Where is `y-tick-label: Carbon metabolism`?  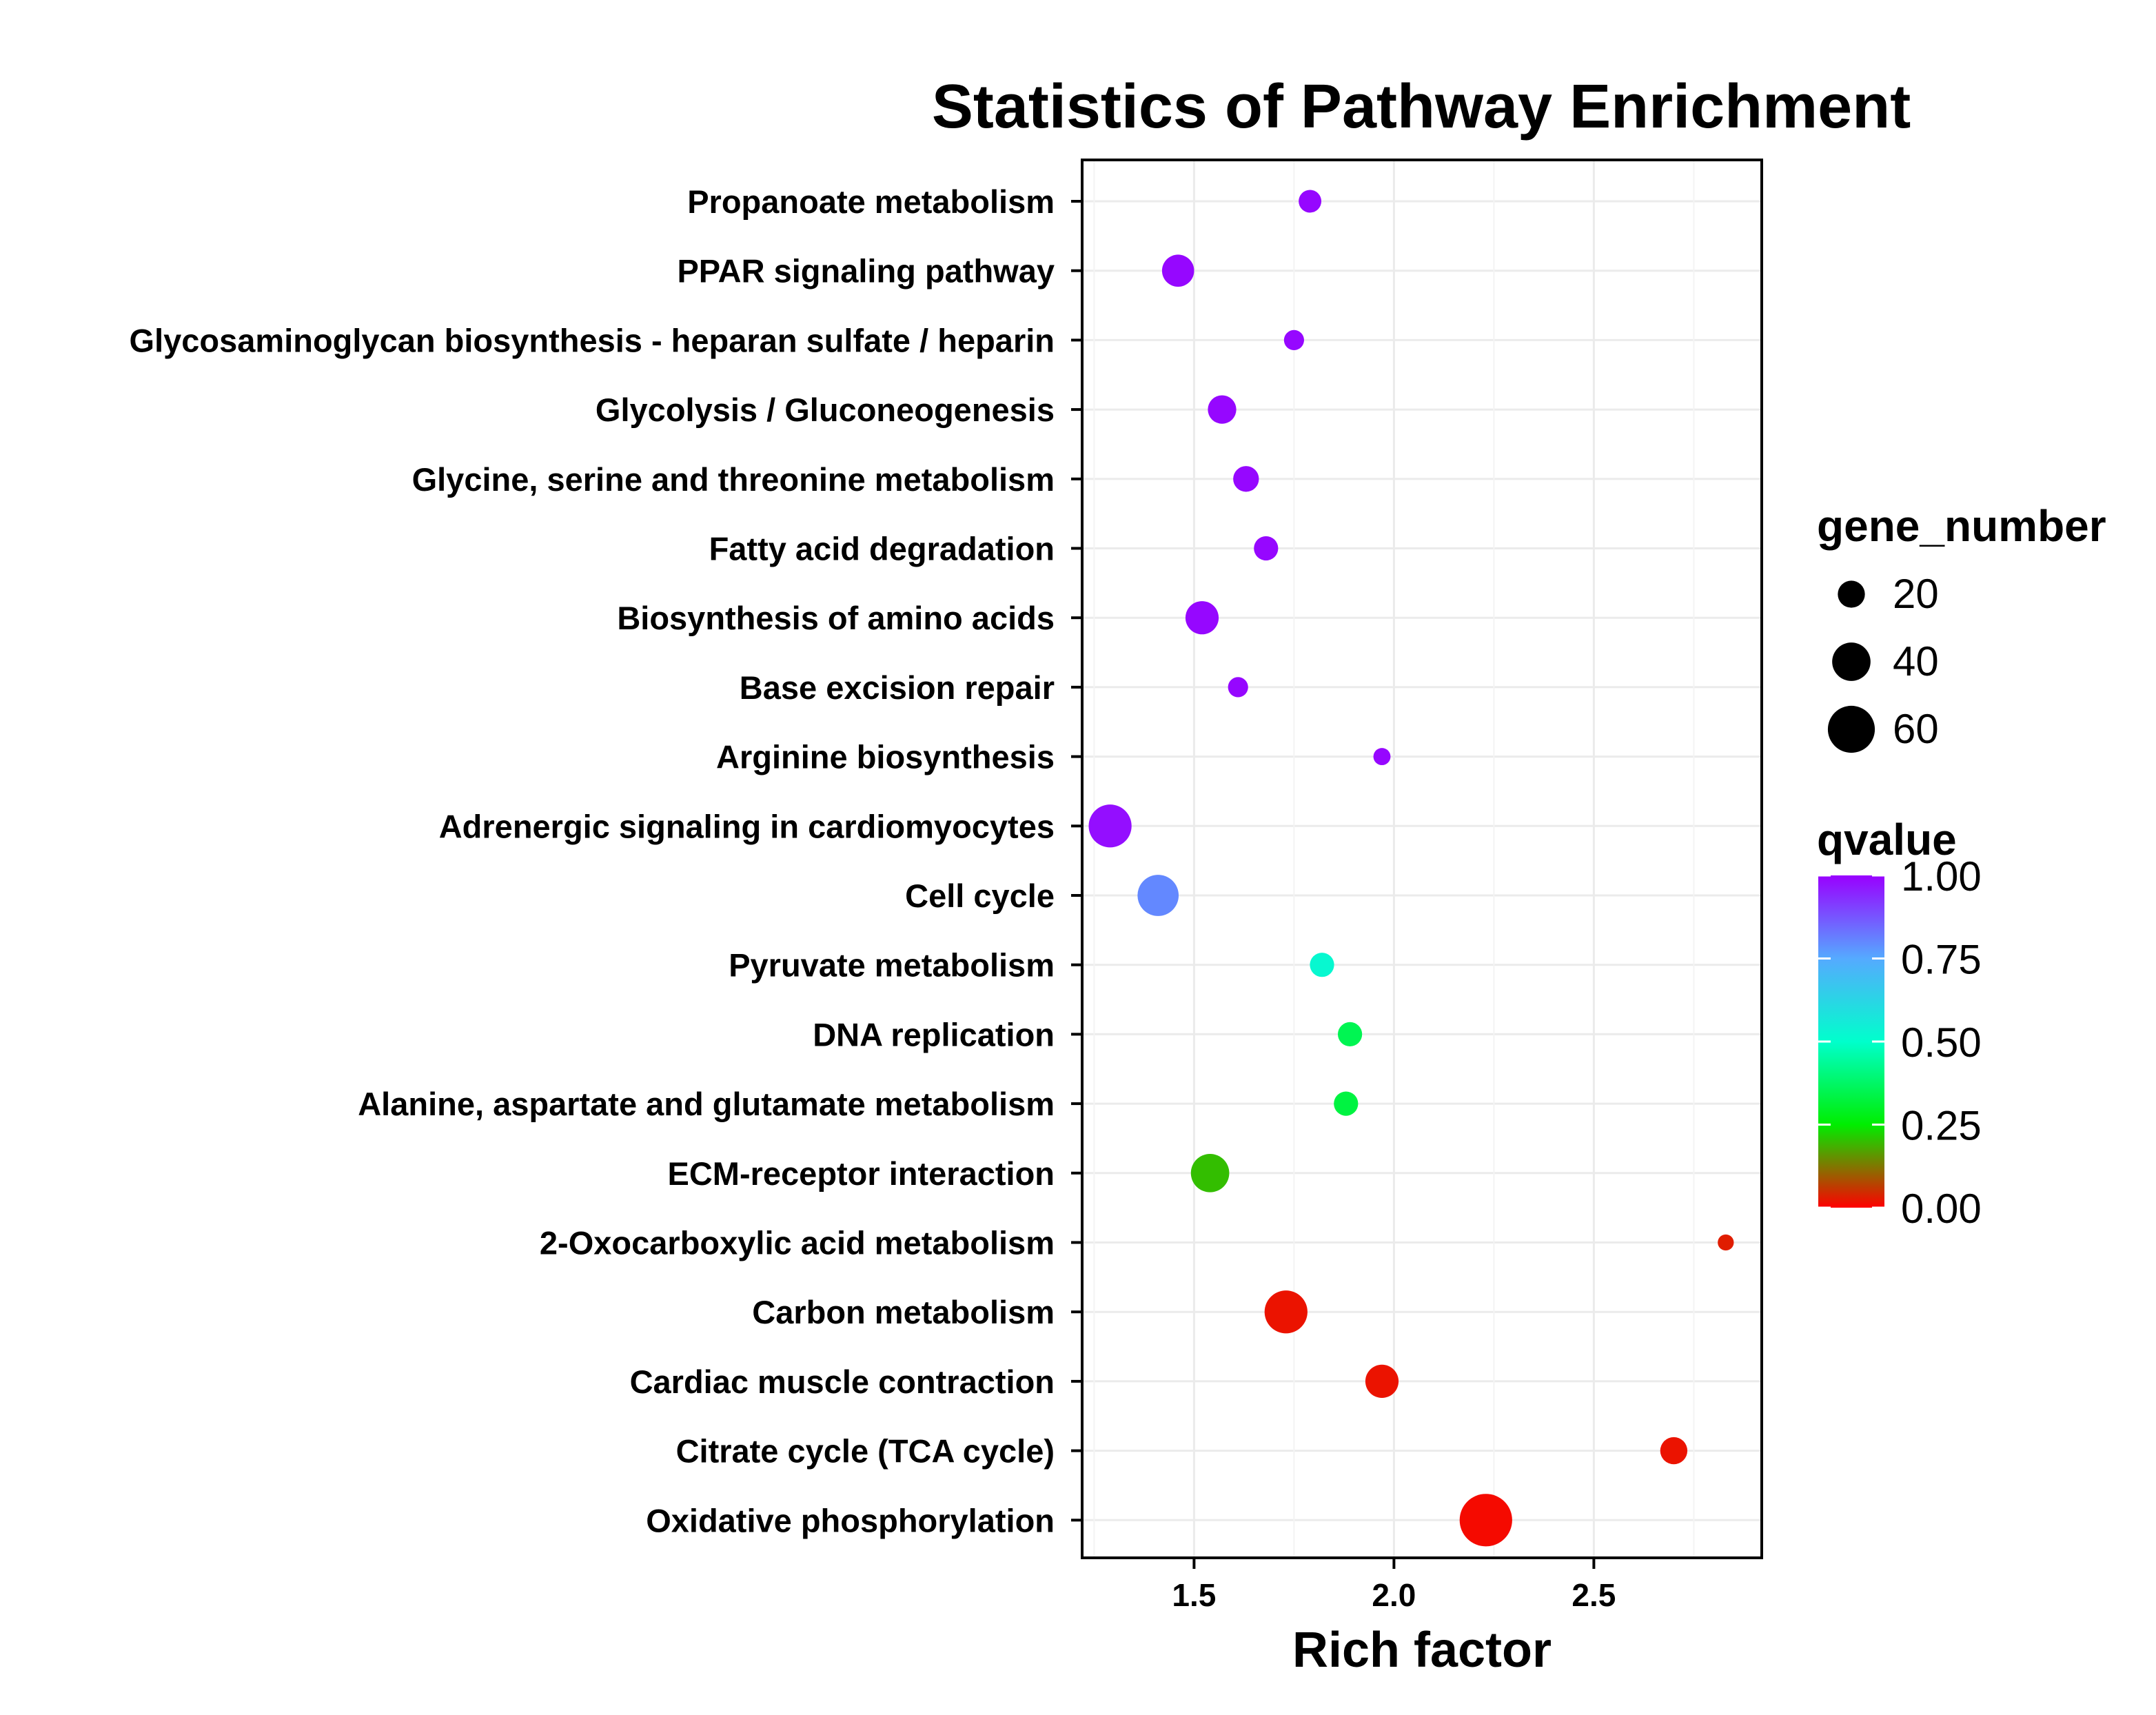 y-tick-label: Carbon metabolism is located at coordinates (903, 1312).